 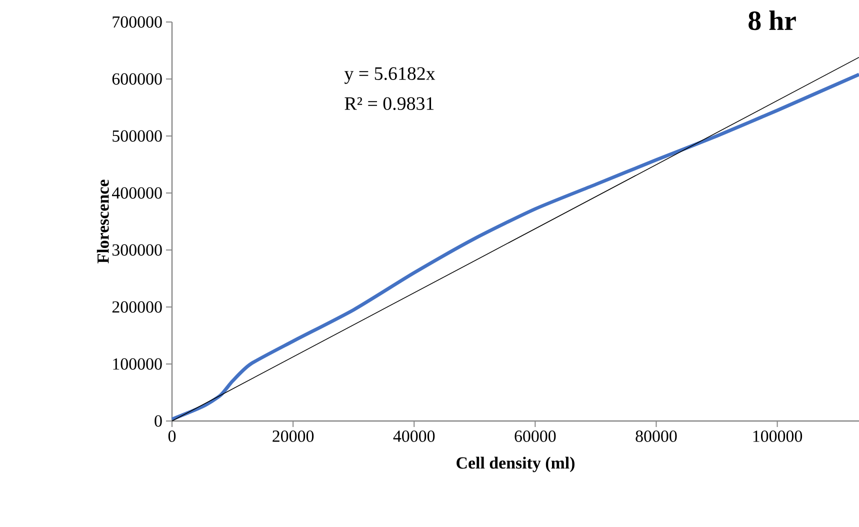 I want to click on x-axis-title: Cell density (ml), so click(x=515, y=464).